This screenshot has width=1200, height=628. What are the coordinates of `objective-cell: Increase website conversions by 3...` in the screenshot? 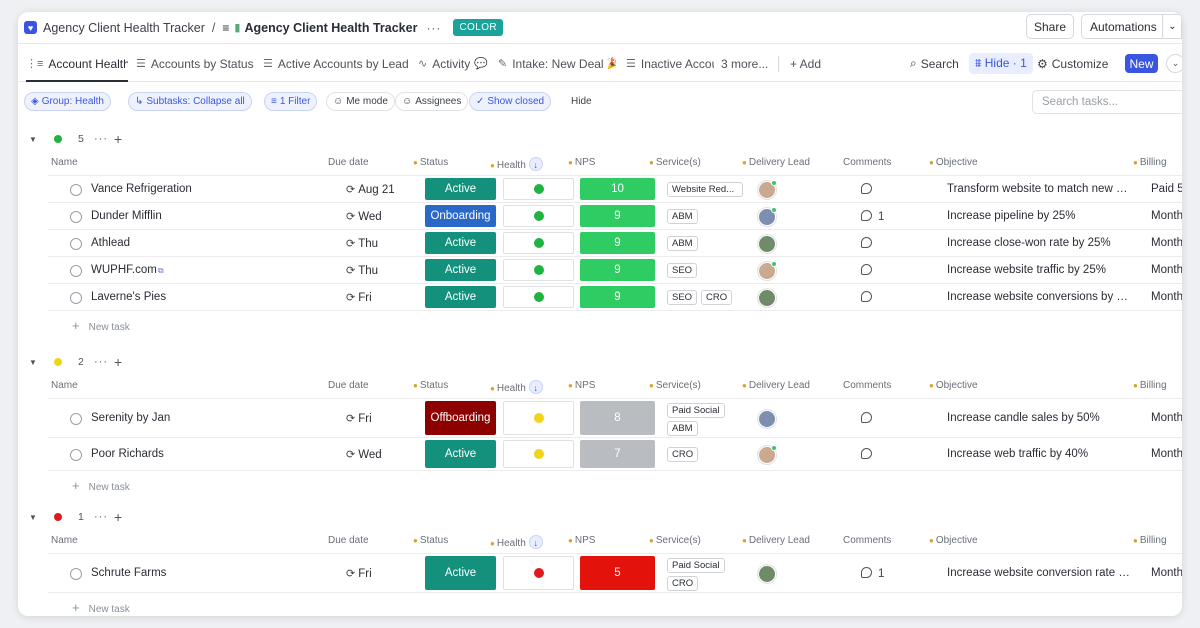 It's located at (1039, 296).